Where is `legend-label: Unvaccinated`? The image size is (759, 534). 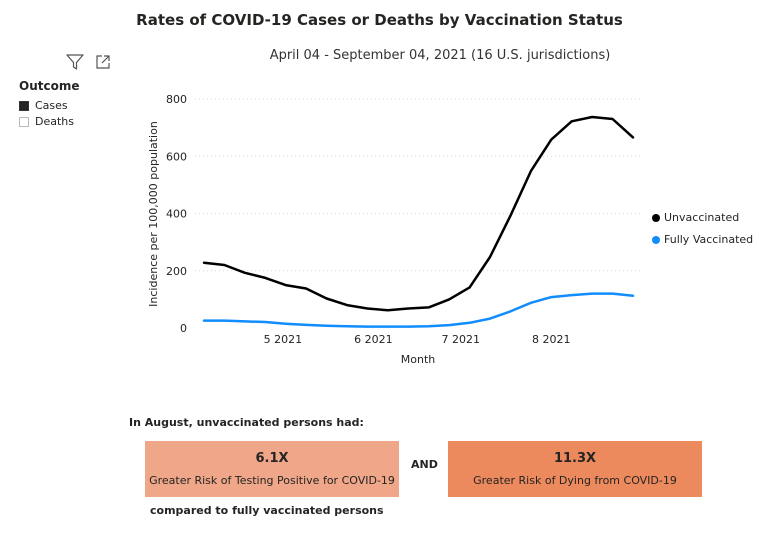 legend-label: Unvaccinated is located at coordinates (702, 217).